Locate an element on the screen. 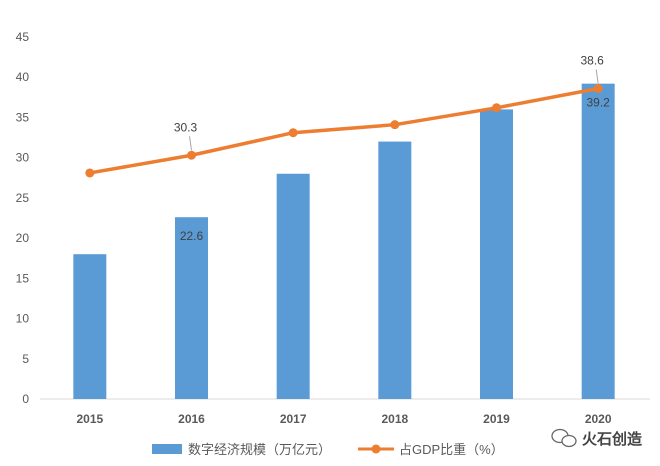 The image size is (660, 466). y-tick-label: 15 is located at coordinates (23, 278).